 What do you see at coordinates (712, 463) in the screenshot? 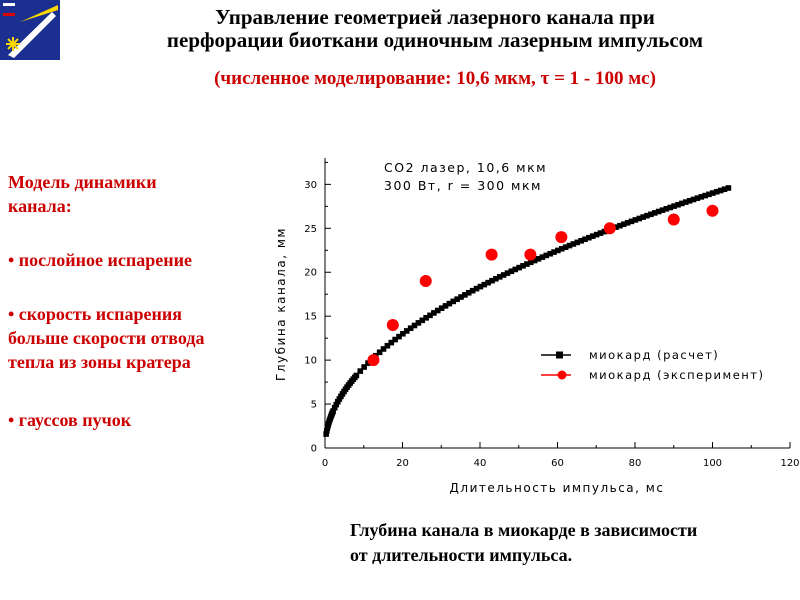
I see `x-tick-label: 100` at bounding box center [712, 463].